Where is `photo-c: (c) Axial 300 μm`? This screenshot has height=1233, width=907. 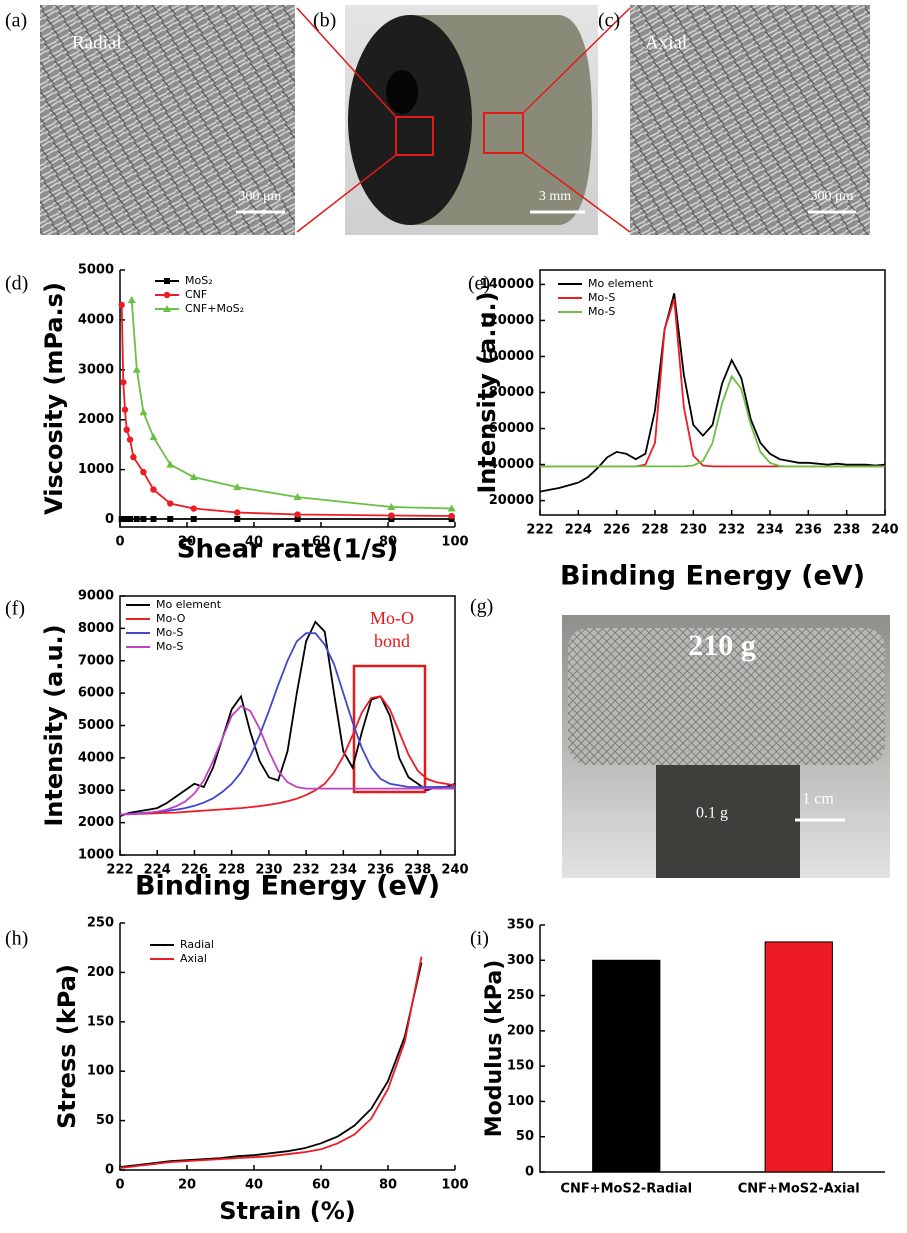 photo-c: (c) Axial 300 μm is located at coordinates (734, 120).